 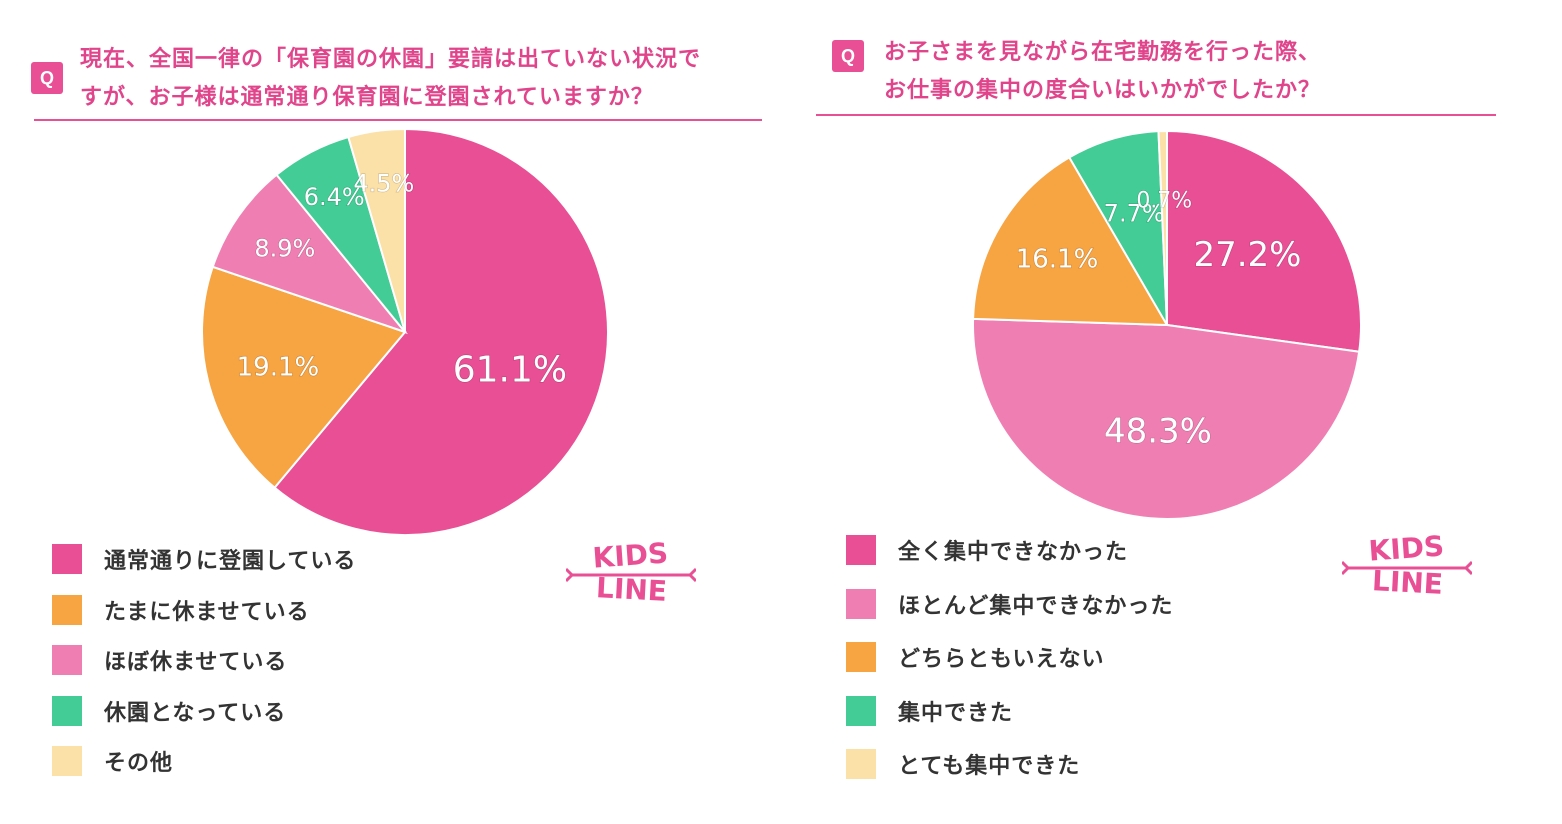 I want to click on slice-data-label: 48.3%, so click(x=1158, y=431).